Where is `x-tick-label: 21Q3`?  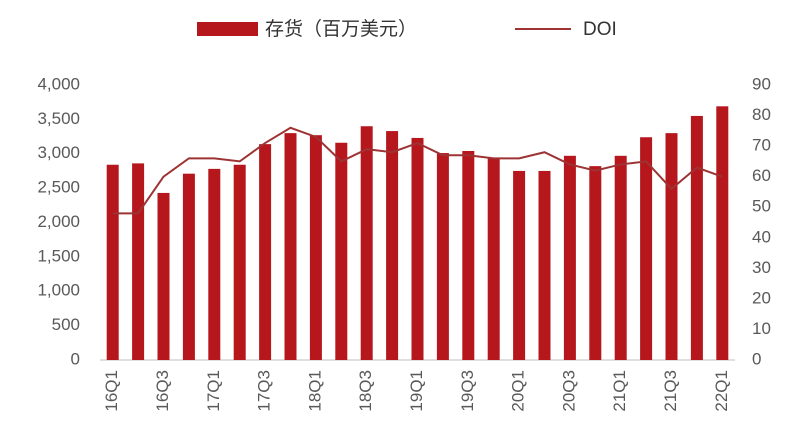
x-tick-label: 21Q3 is located at coordinates (670, 391).